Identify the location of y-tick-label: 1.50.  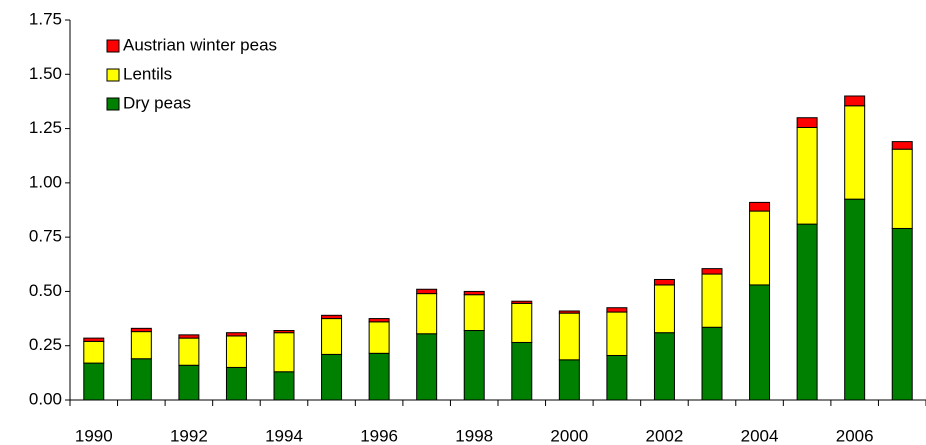
(45, 73).